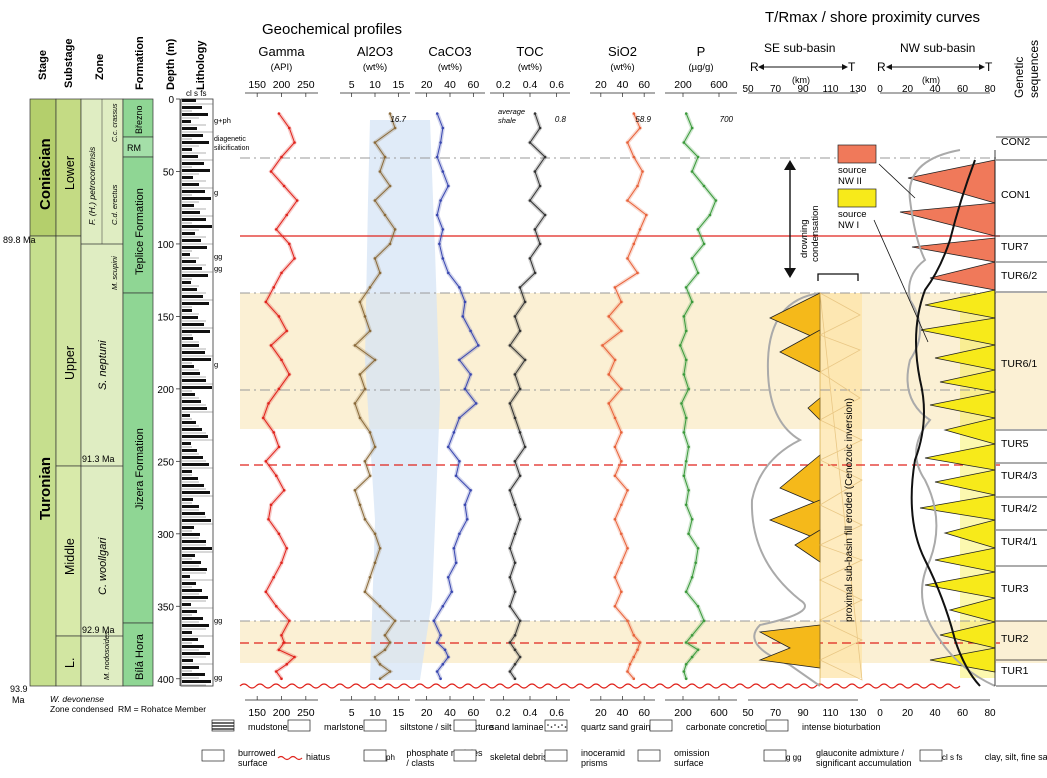 The image size is (1047, 778). Describe the element at coordinates (990, 89) in the screenshot. I see `nw-tick-top: 80` at that location.